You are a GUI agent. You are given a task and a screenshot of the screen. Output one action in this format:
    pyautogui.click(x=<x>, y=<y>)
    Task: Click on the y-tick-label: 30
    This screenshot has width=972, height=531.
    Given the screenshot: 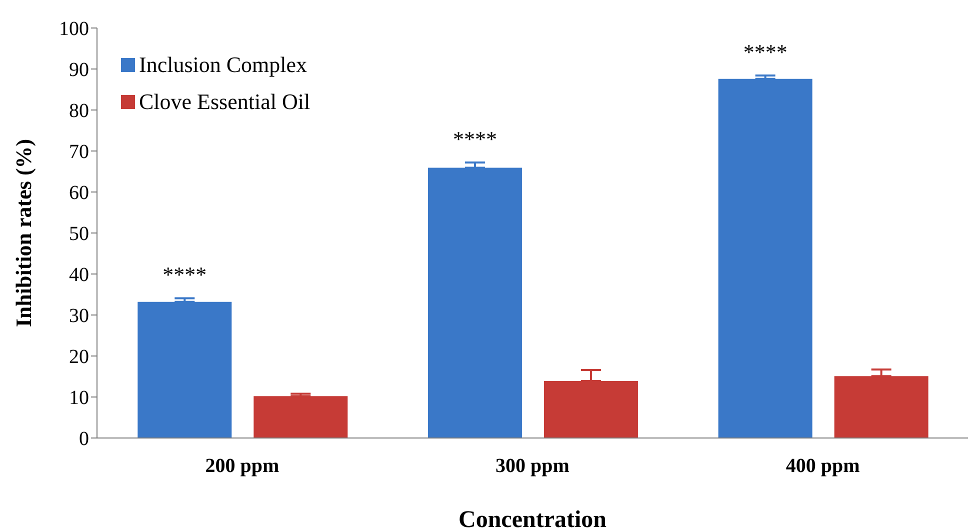 What is the action you would take?
    pyautogui.click(x=79, y=316)
    